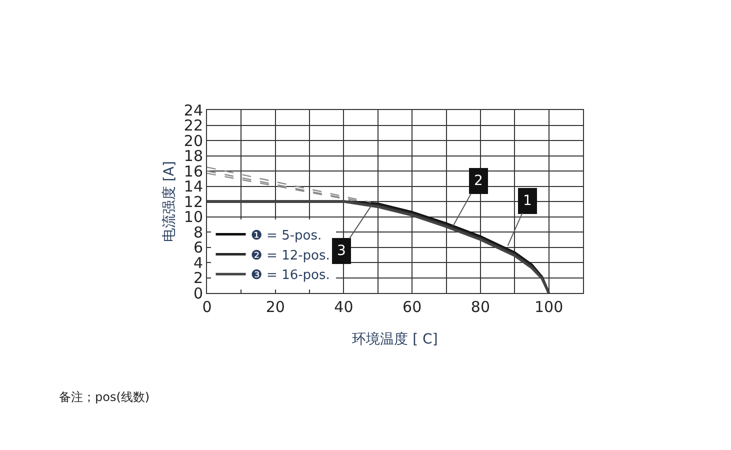 Image resolution: width=731 pixels, height=450 pixels. I want to click on x-tick-label: 40, so click(344, 307).